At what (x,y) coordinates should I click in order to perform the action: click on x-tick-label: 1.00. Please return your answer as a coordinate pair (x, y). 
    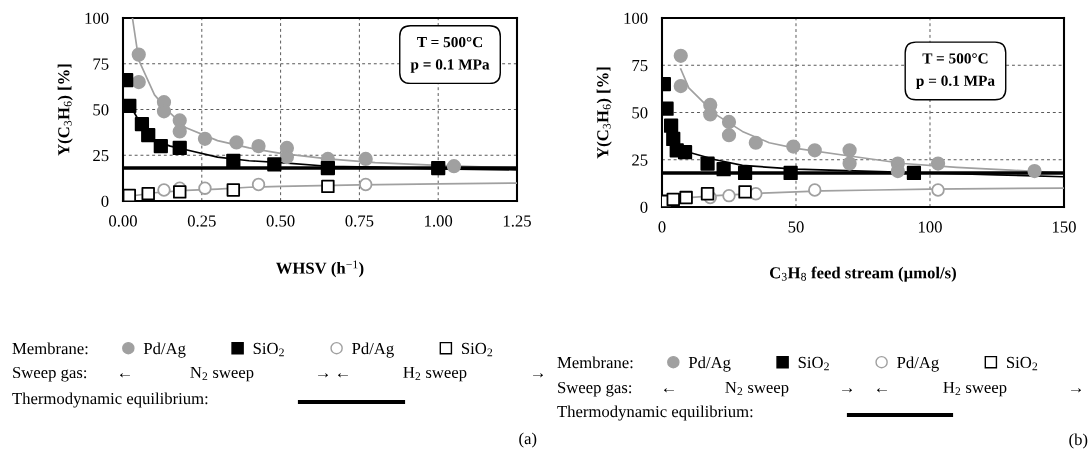
    Looking at the image, I should click on (439, 221).